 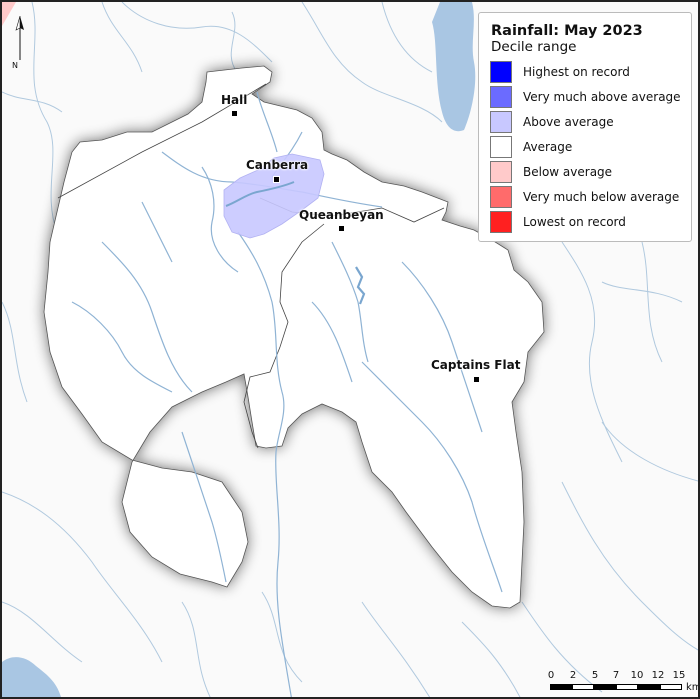 I want to click on red-corner, so click(x=9, y=14).